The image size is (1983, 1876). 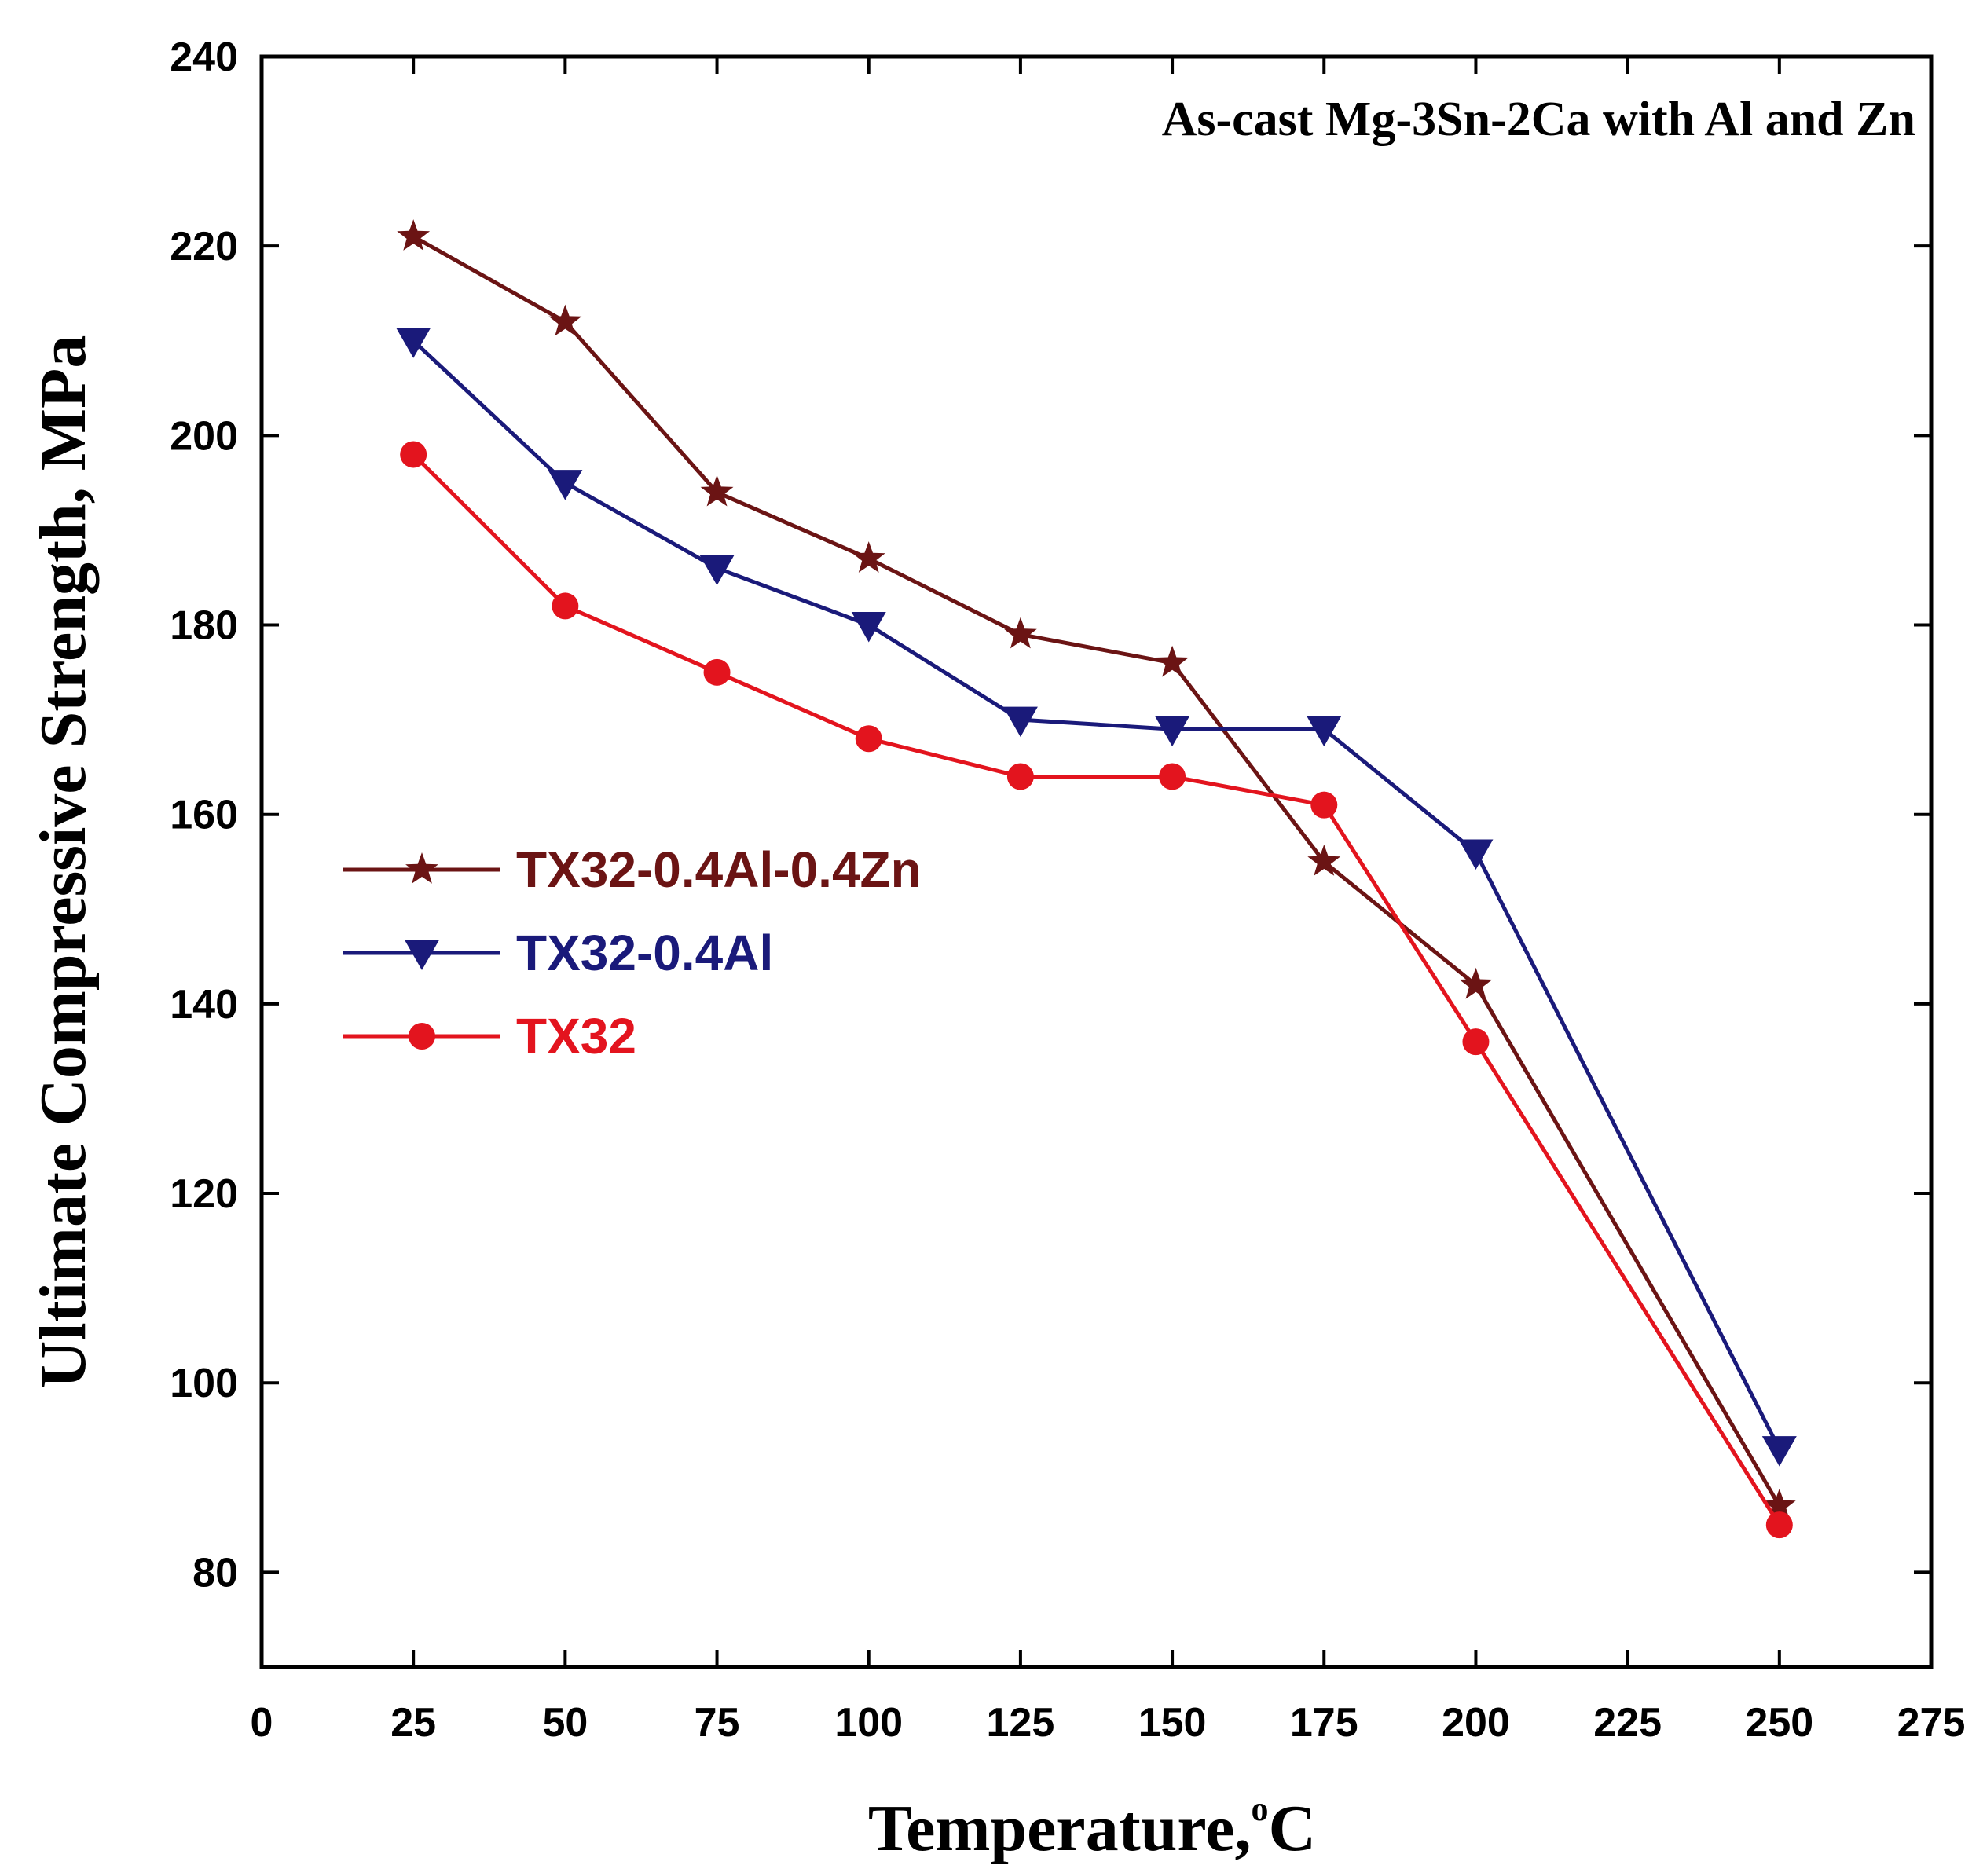 What do you see at coordinates (1172, 1723) in the screenshot?
I see `x-tick-label: 150` at bounding box center [1172, 1723].